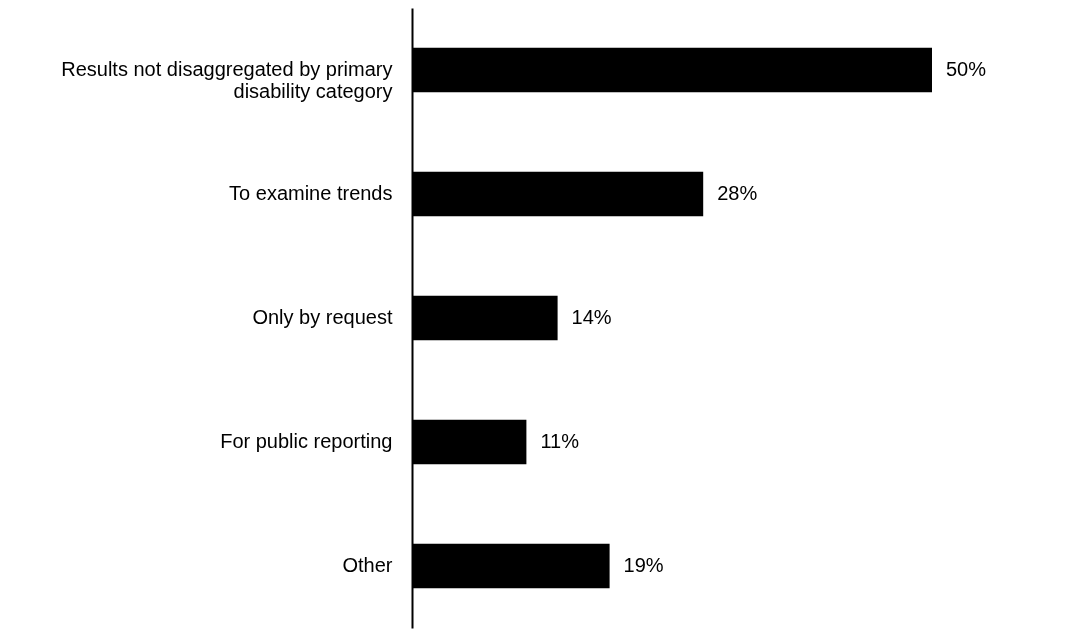 The image size is (1081, 642). Describe the element at coordinates (322, 317) in the screenshot. I see `y-tick-label: Only by request` at that location.